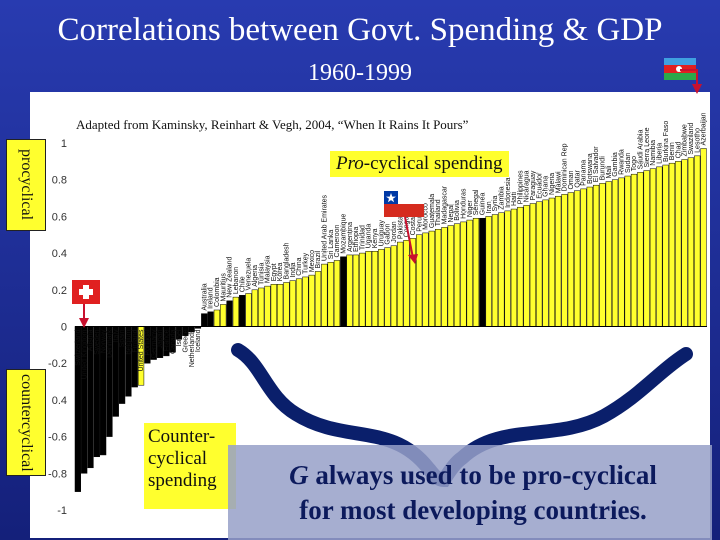  Describe the element at coordinates (230, 276) in the screenshot. I see `bar-label: New Zealand` at that location.